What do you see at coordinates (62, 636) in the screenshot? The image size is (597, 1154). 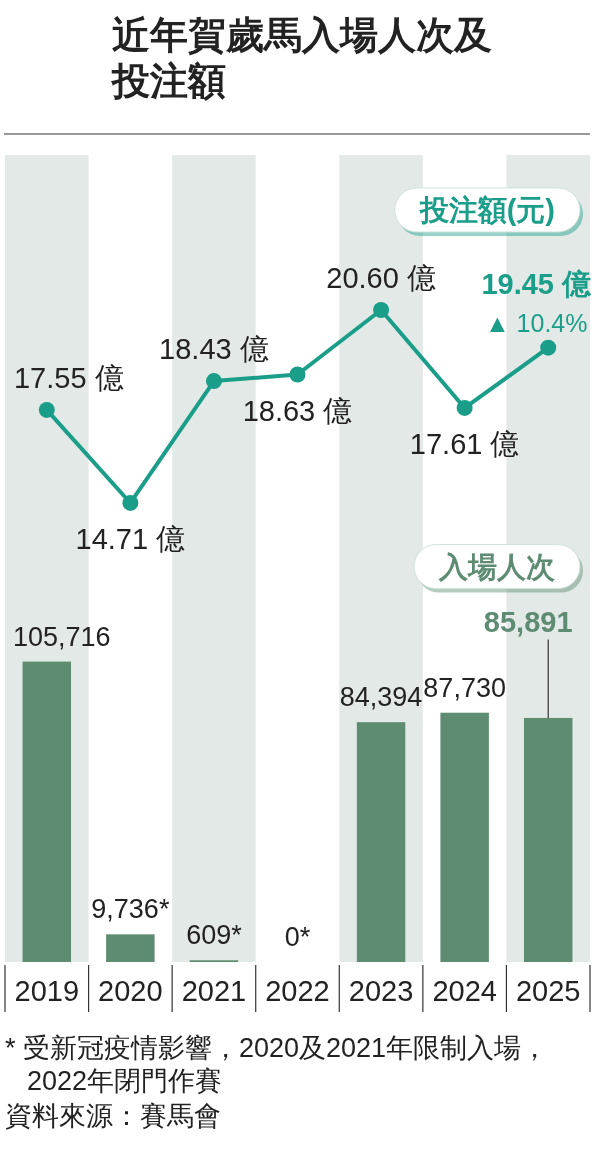 I see `data-label: 105,716` at bounding box center [62, 636].